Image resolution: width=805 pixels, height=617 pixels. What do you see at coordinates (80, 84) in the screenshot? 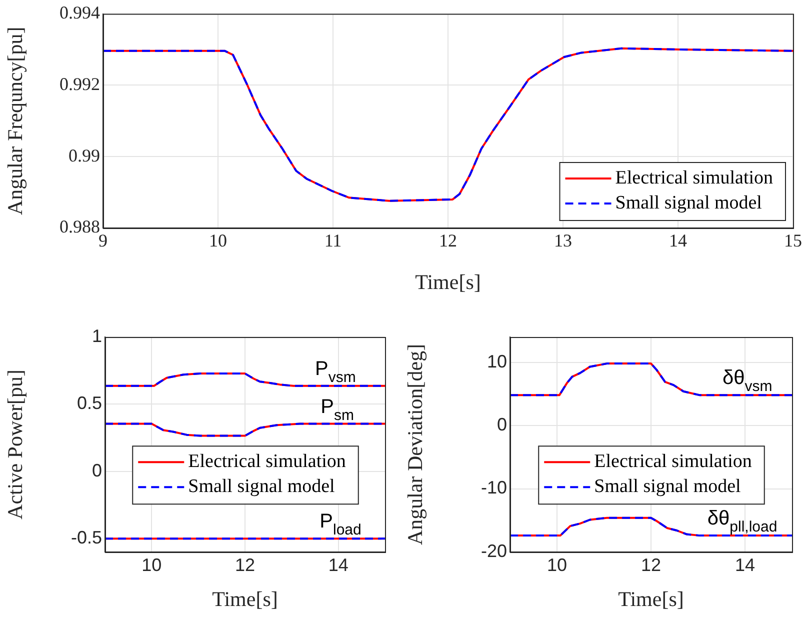
I see `y-tick-label: 0.992` at bounding box center [80, 84].